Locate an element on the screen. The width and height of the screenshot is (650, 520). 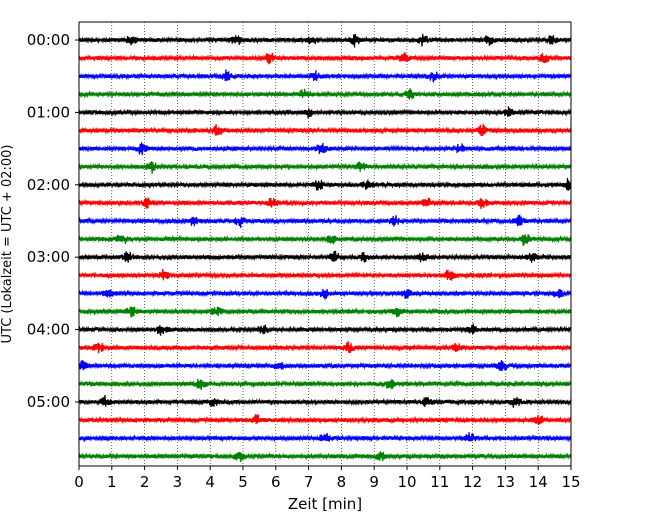
x-tick-label: 0 is located at coordinates (79, 482).